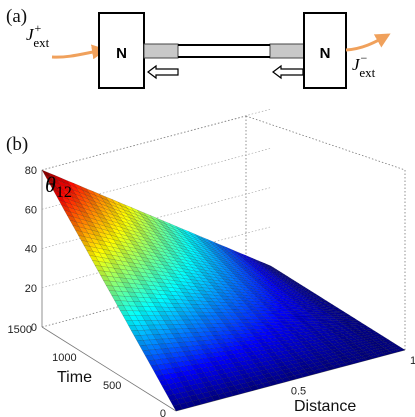 This screenshot has height=417, width=415. What do you see at coordinates (121, 53) in the screenshot?
I see `left-block-label: N` at bounding box center [121, 53].